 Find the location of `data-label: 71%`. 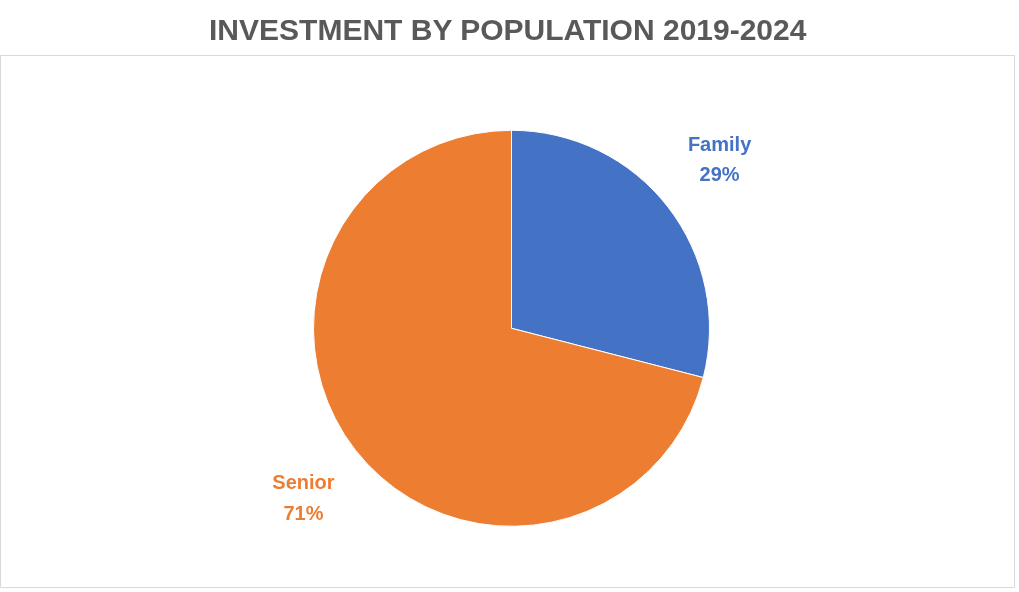

data-label: 71% is located at coordinates (303, 513).